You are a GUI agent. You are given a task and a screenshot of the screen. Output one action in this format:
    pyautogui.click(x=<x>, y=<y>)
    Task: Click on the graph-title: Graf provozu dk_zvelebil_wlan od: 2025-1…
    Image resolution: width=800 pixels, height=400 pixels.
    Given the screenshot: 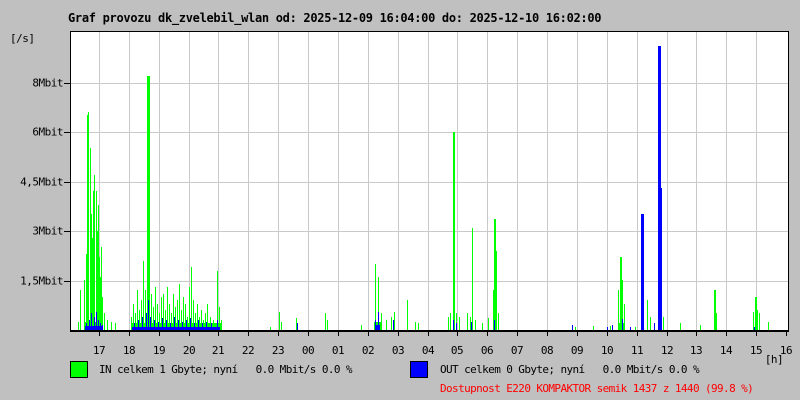 What is the action you would take?
    pyautogui.click(x=335, y=18)
    